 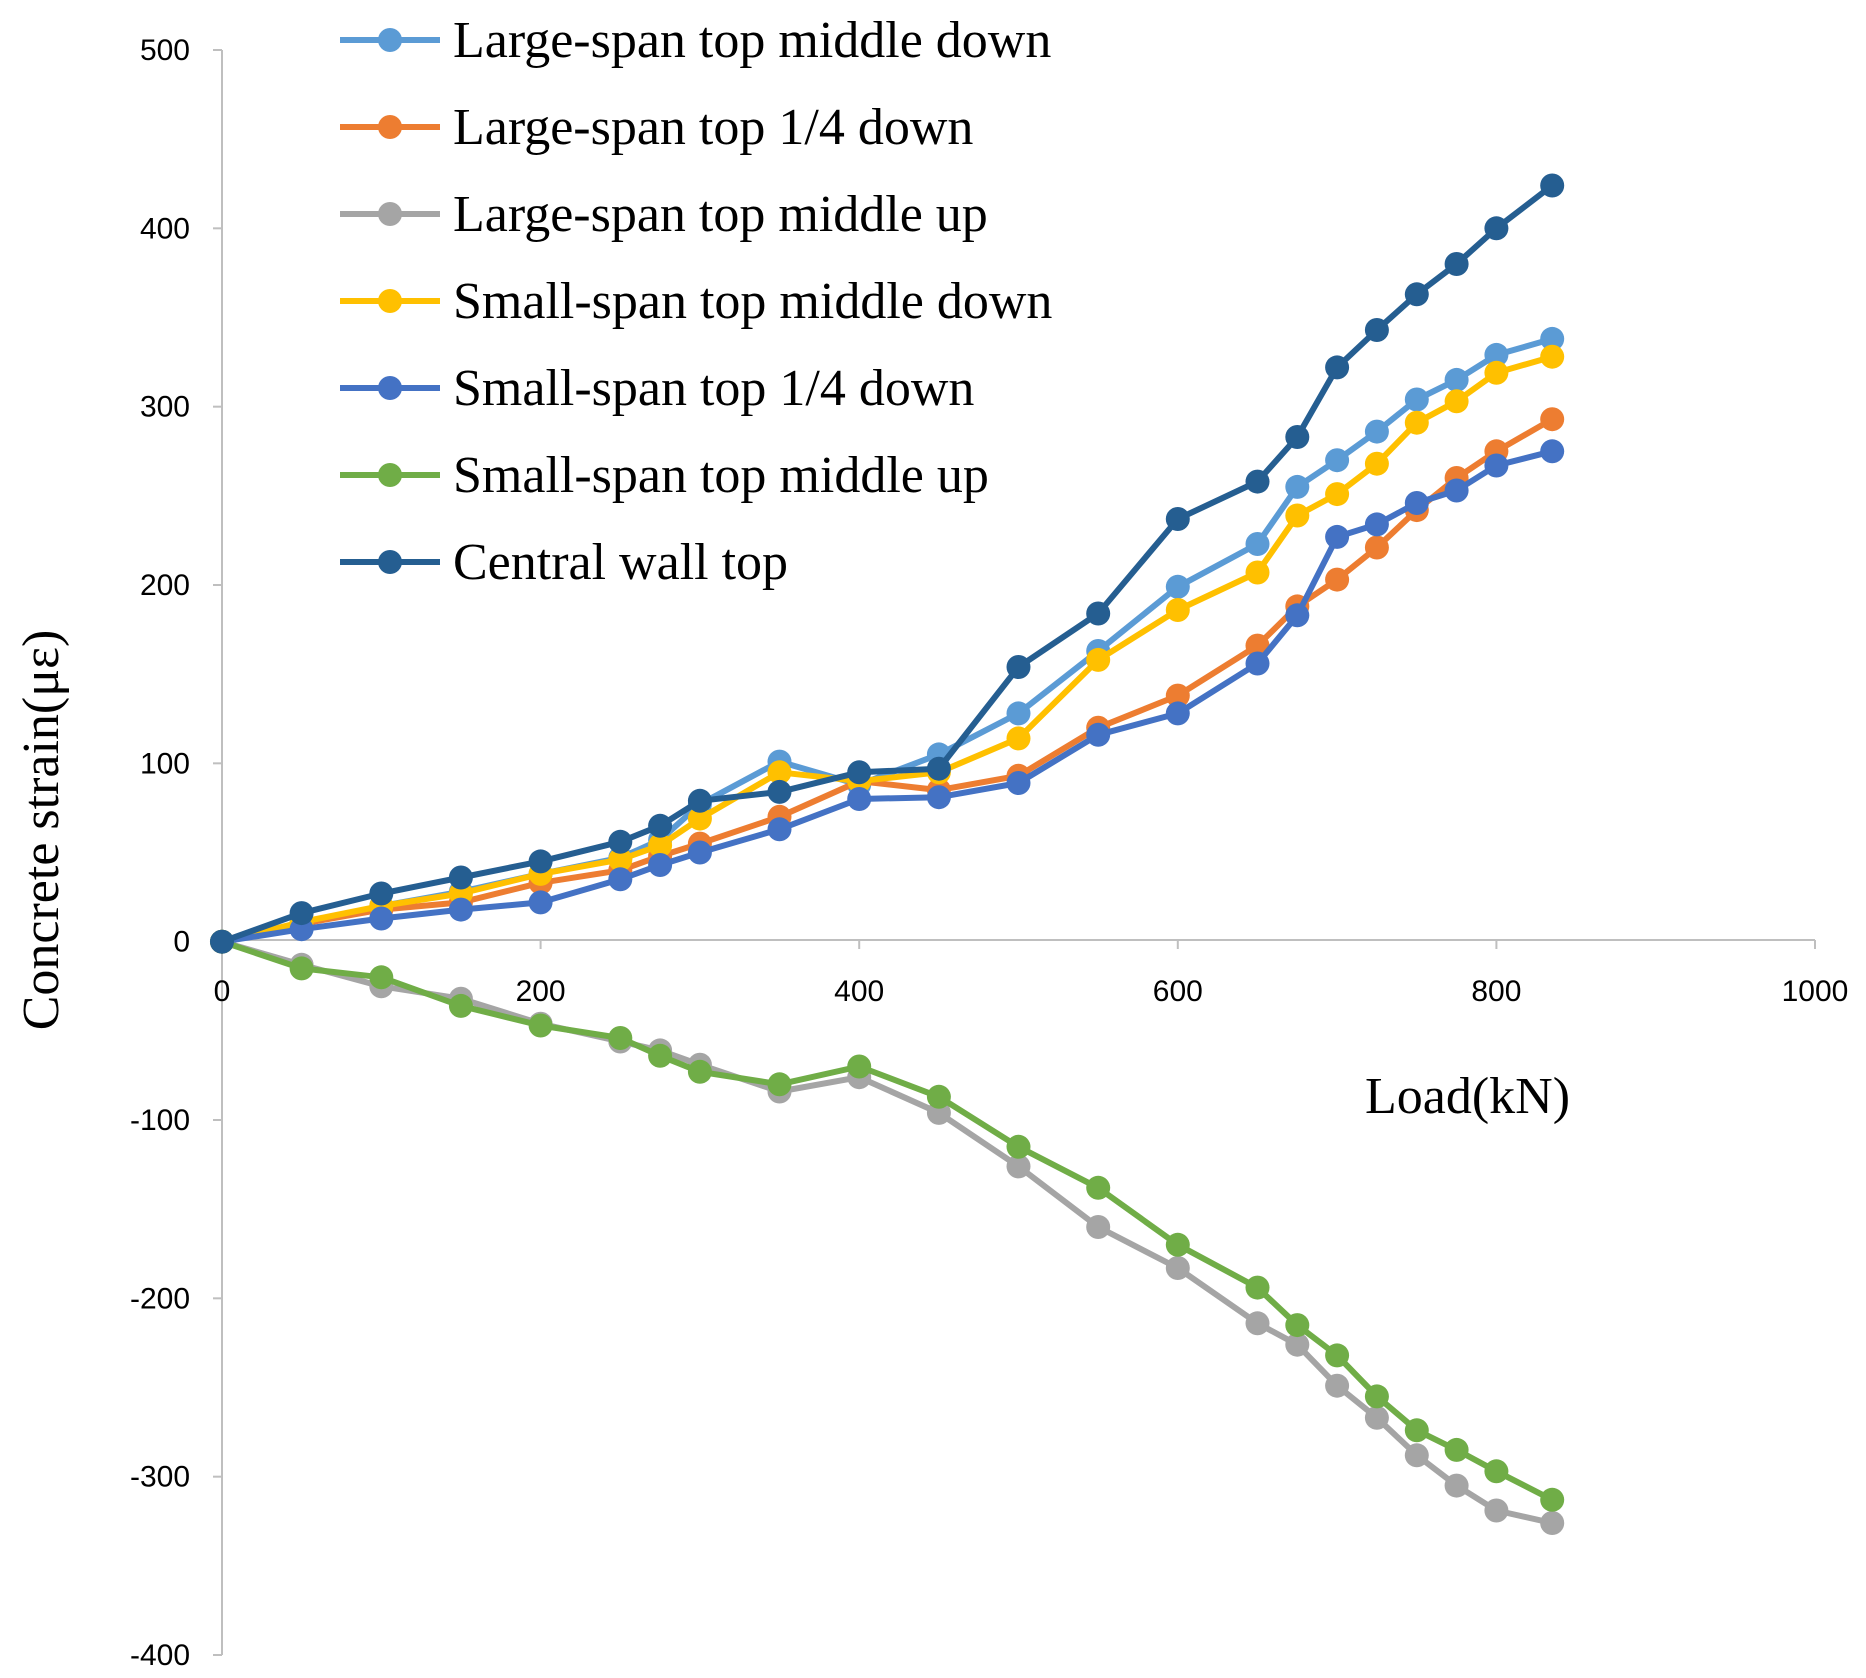 I want to click on y-tick-label: 300, so click(x=165, y=407).